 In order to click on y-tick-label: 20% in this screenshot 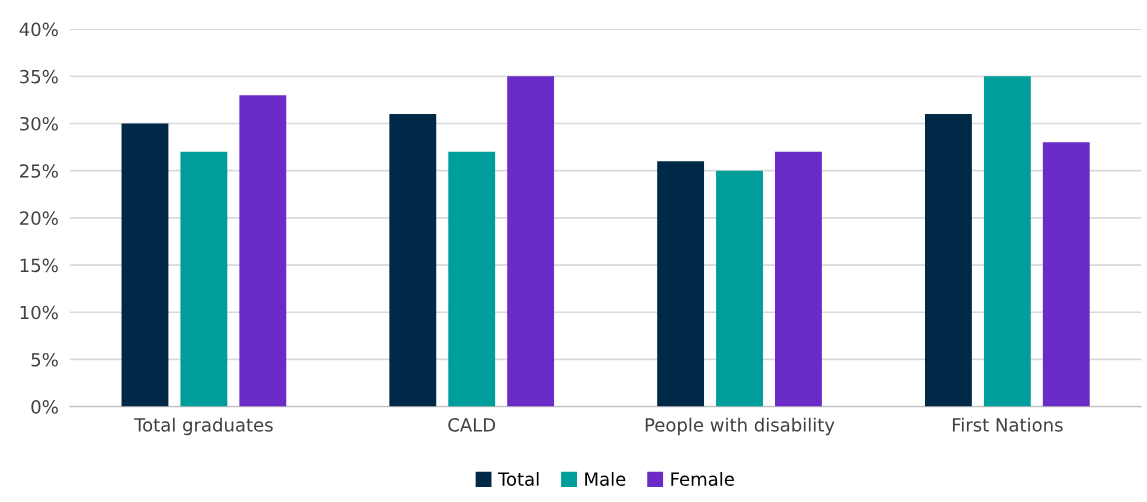, I will do `click(39, 218)`.